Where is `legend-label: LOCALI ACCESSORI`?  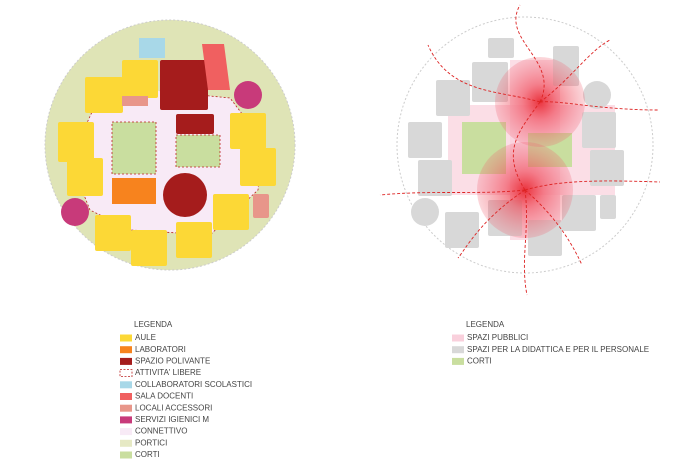 legend-label: LOCALI ACCESSORI is located at coordinates (173, 407).